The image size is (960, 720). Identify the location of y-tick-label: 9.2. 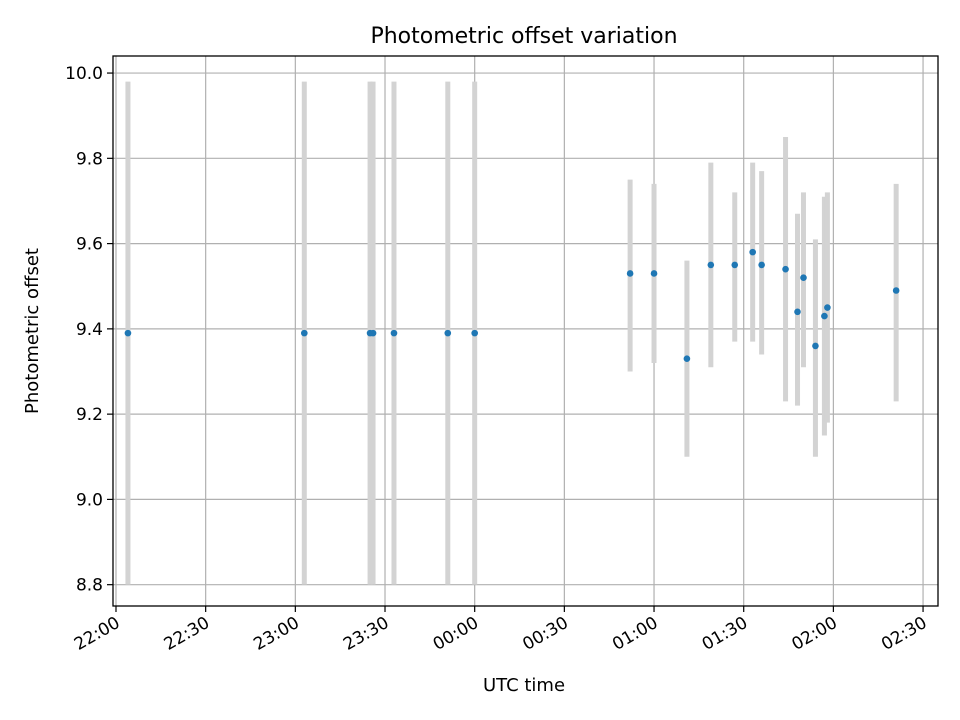
(89, 415).